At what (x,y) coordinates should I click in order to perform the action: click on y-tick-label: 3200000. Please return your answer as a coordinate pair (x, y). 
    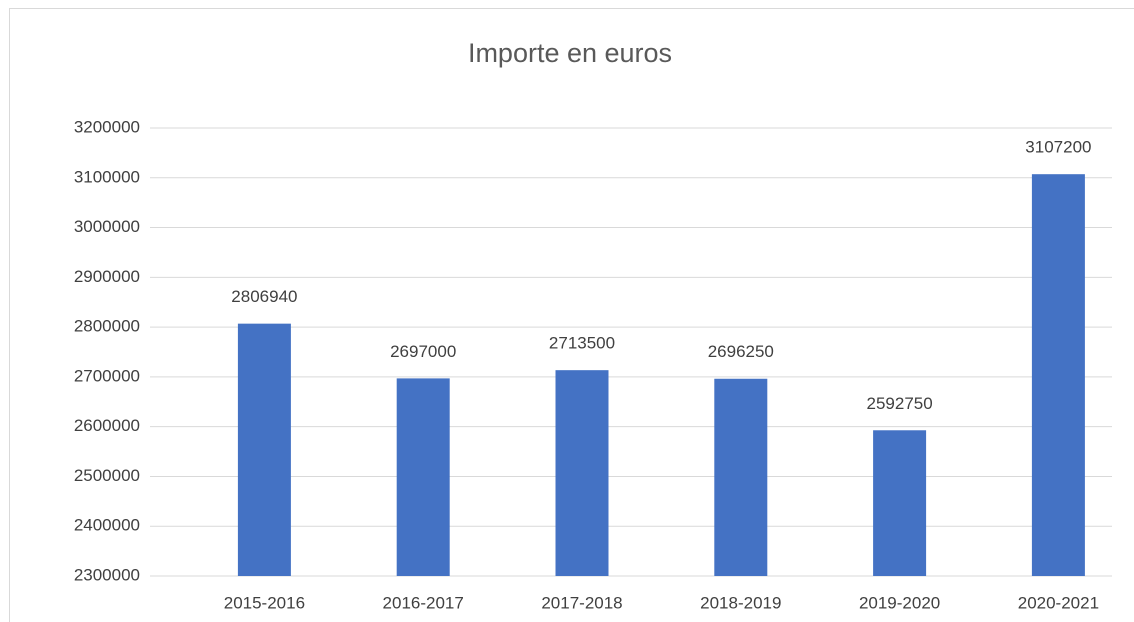
    Looking at the image, I should click on (107, 126).